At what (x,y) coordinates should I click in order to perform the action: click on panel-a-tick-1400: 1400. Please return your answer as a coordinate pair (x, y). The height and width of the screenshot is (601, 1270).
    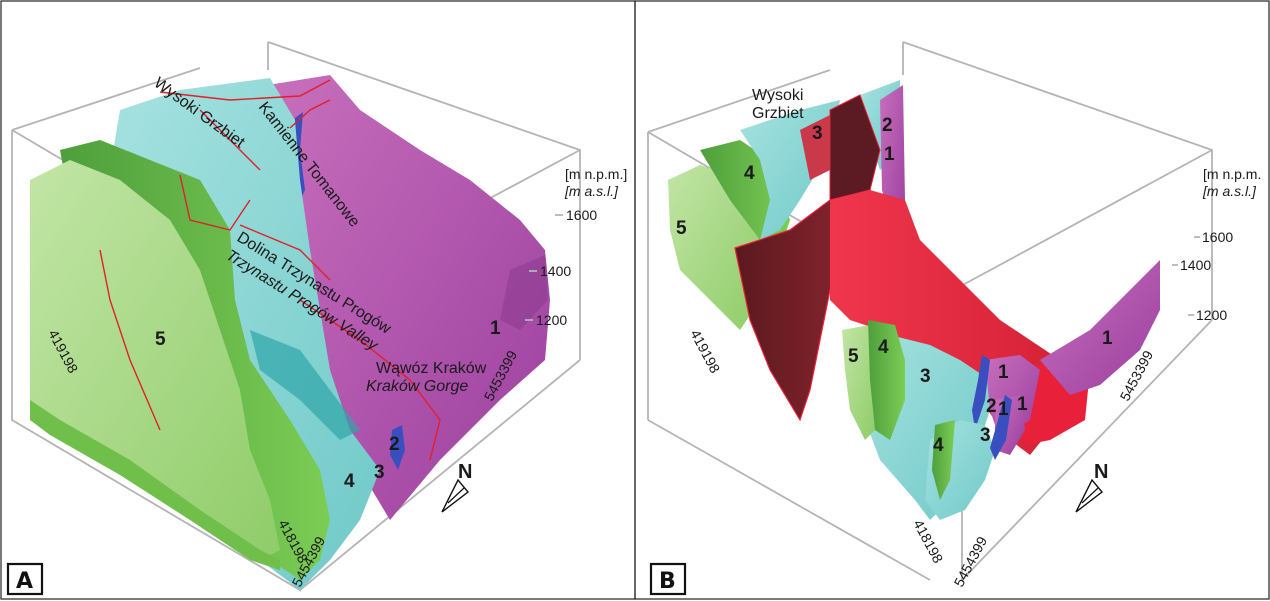
    Looking at the image, I should click on (555, 271).